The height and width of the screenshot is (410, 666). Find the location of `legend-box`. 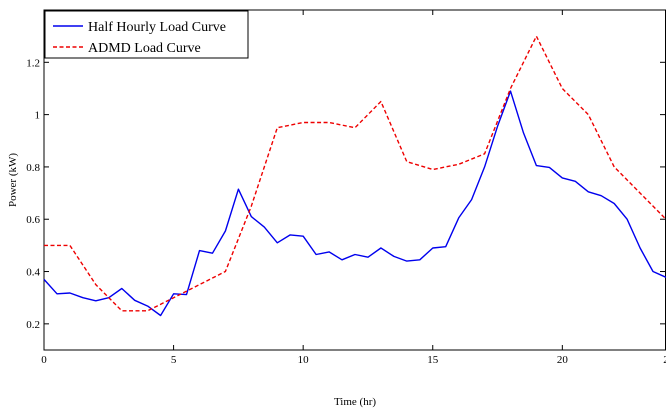

legend-box is located at coordinates (146, 34).